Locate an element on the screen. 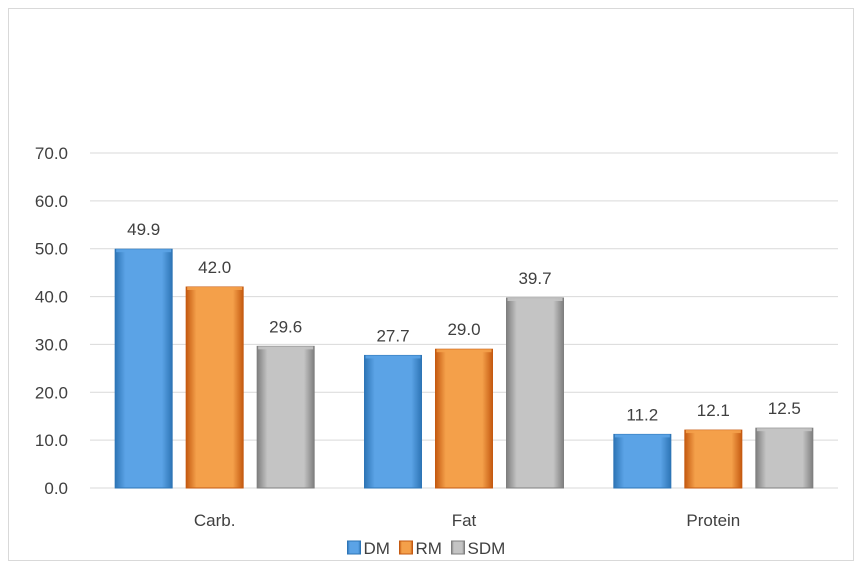 The width and height of the screenshot is (862, 569). x-category-label: Carb. is located at coordinates (215, 520).